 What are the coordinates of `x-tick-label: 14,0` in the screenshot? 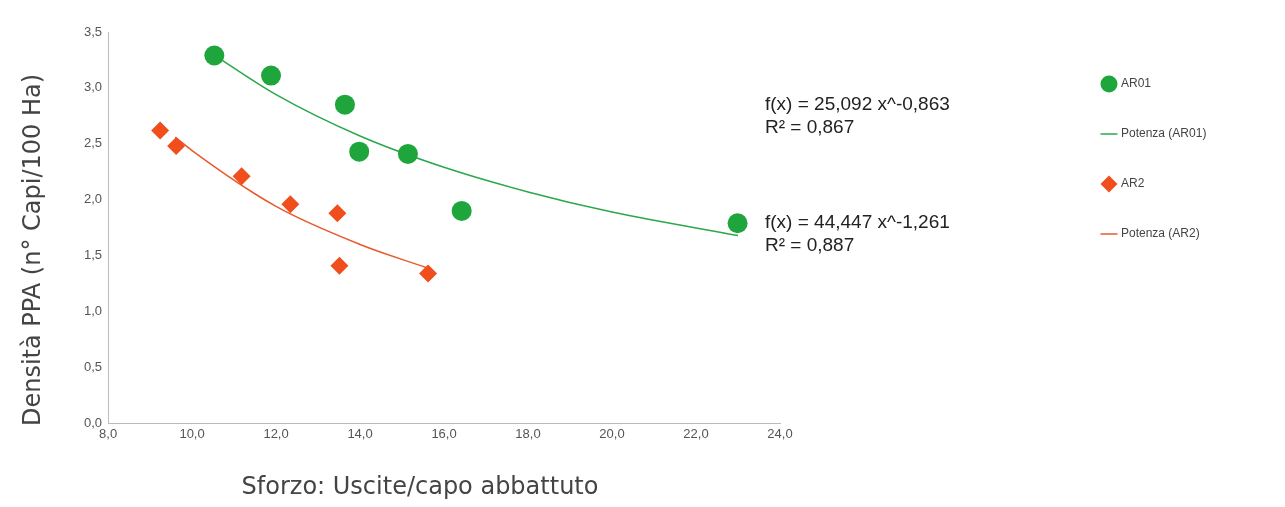 It's located at (360, 433).